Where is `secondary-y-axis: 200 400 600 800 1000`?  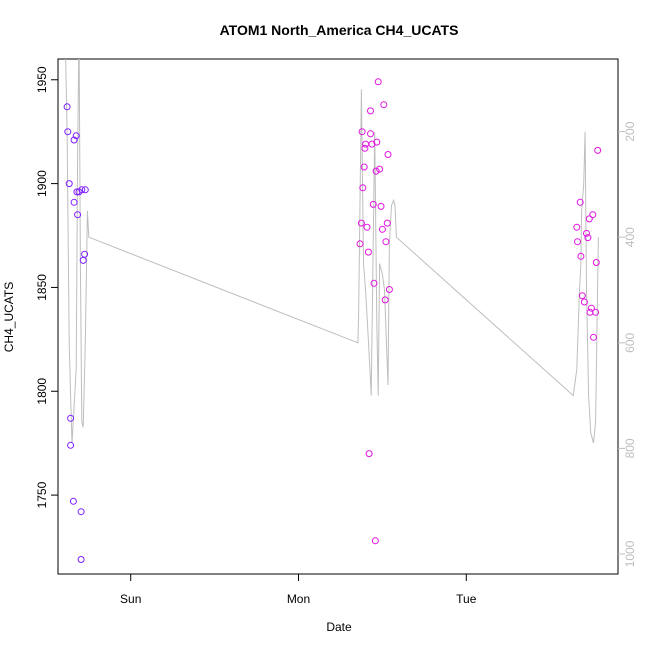
secondary-y-axis: 200 400 600 800 1000 is located at coordinates (627, 344).